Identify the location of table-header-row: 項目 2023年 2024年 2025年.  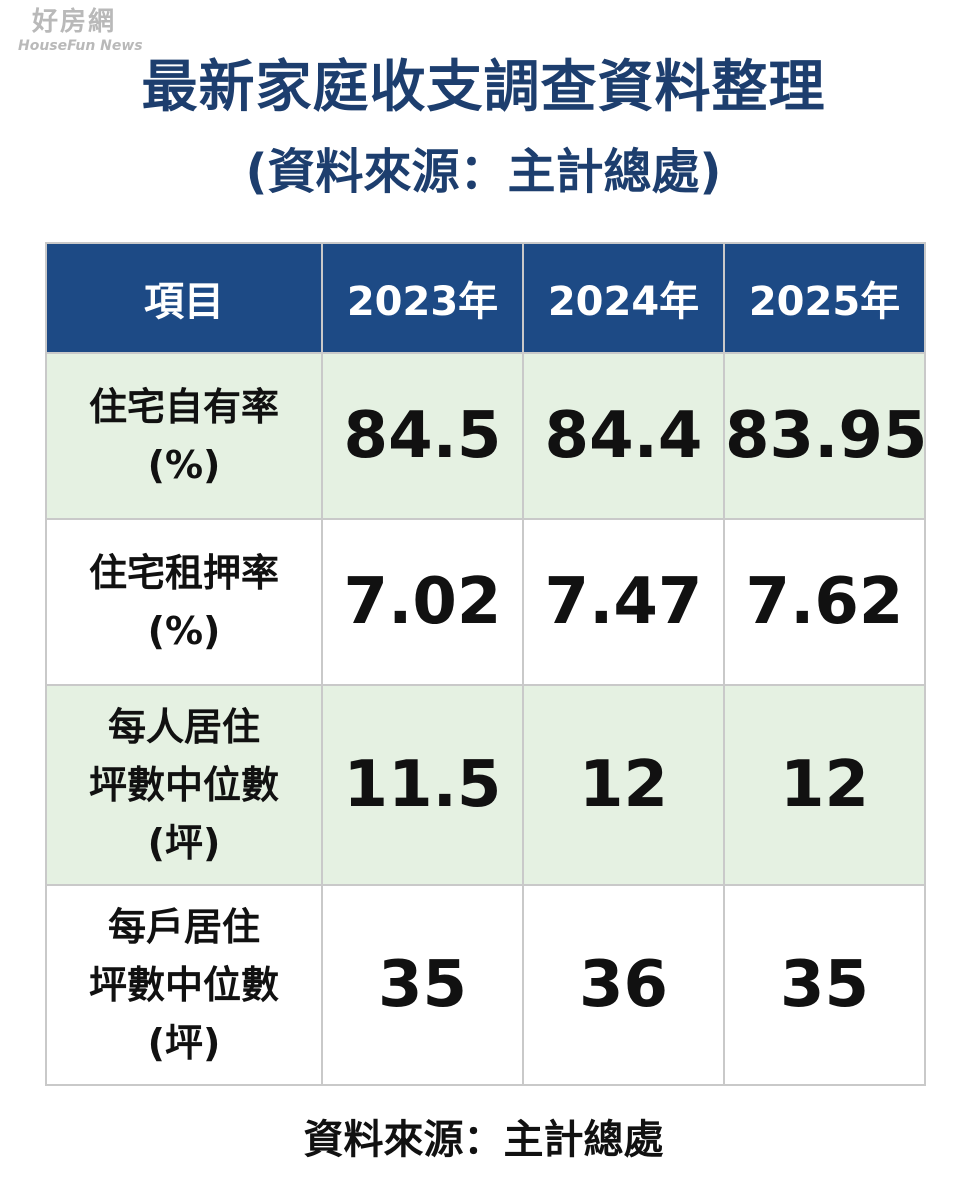
(485, 298).